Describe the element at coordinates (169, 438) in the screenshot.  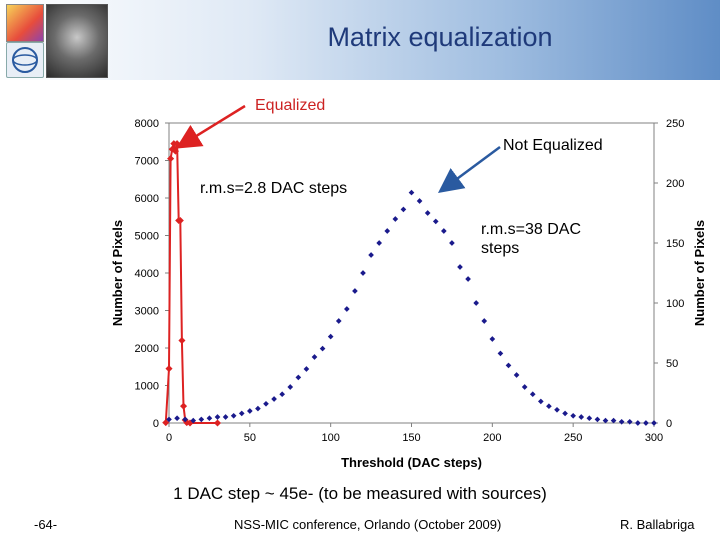
I see `x-tick-label: 0` at that location.